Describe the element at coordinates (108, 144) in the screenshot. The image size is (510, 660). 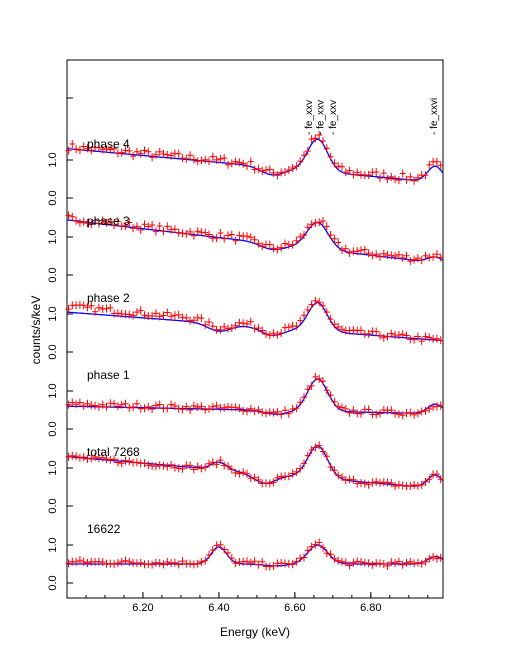
I see `panel-label: phase 4` at that location.